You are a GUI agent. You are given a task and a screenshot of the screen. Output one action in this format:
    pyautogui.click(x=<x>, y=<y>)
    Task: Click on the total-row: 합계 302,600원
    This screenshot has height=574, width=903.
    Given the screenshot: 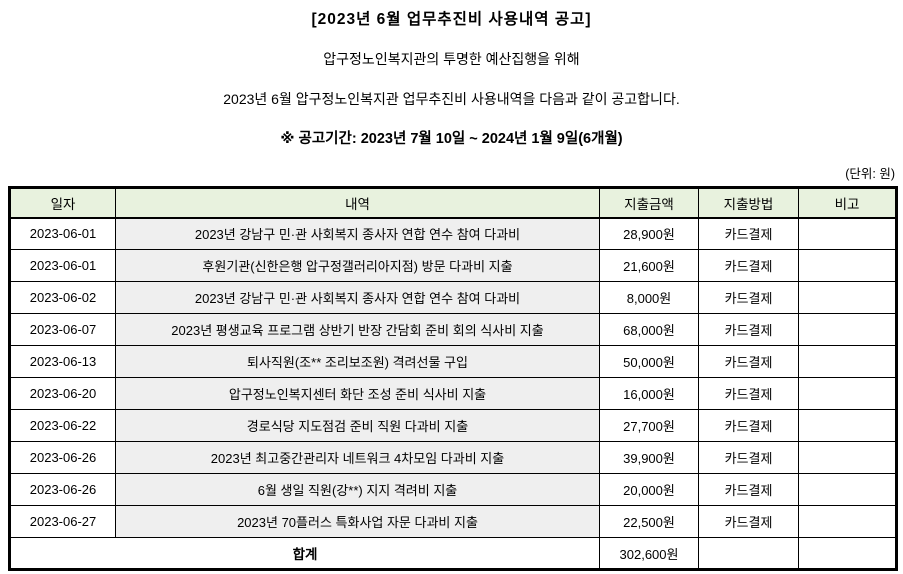 What is the action you would take?
    pyautogui.click(x=453, y=553)
    